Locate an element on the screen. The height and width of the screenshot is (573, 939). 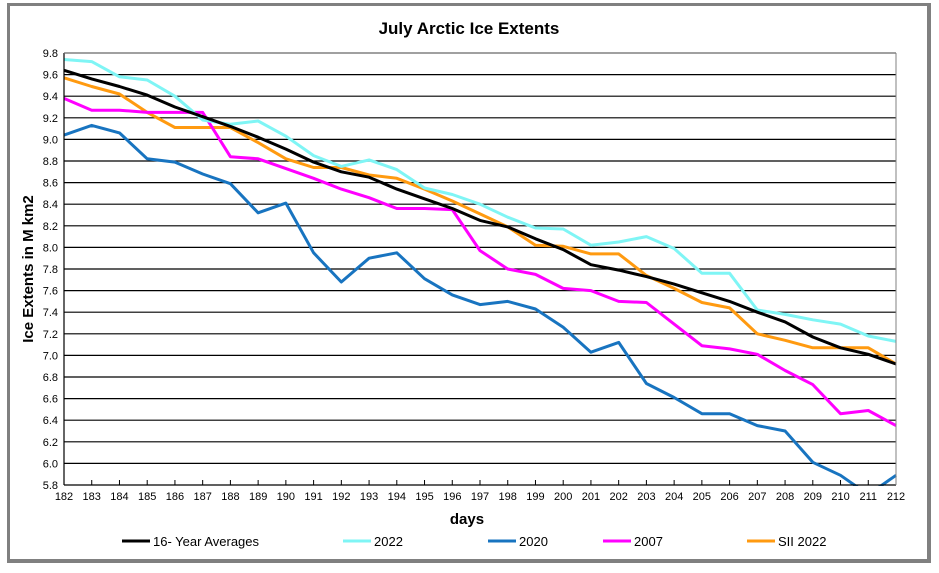
y-tick-label: 6.8 is located at coordinates (50, 378).